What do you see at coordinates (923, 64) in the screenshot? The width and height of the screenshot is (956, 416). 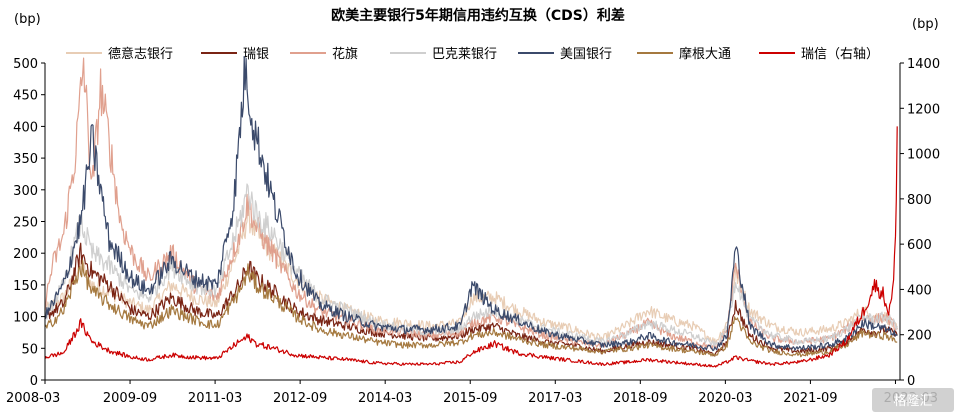 I see `y-right-tick-label: 1400` at bounding box center [923, 64].